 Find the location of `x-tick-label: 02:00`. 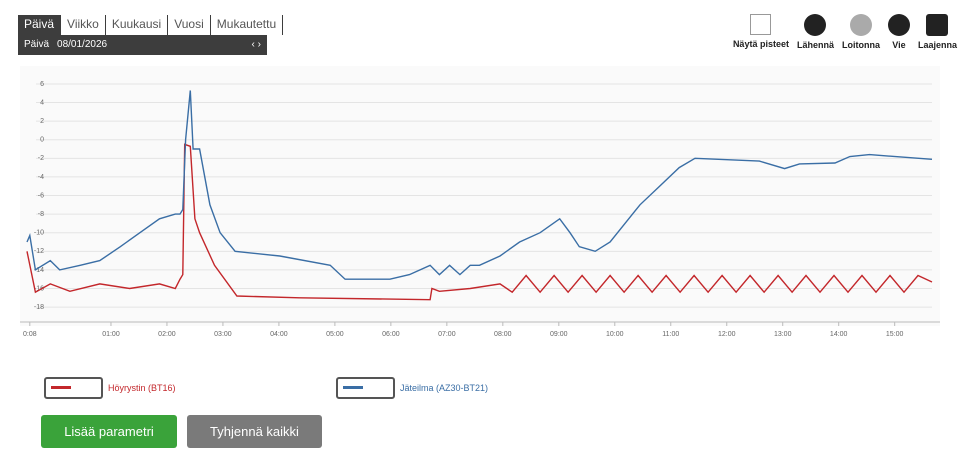

x-tick-label: 02:00 is located at coordinates (167, 334).